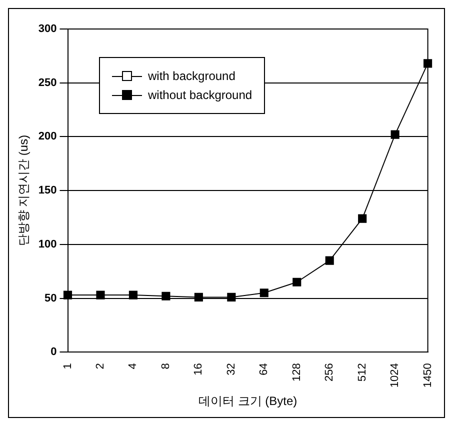  What do you see at coordinates (133, 366) in the screenshot?
I see `x-tick-label: 4` at bounding box center [133, 366].